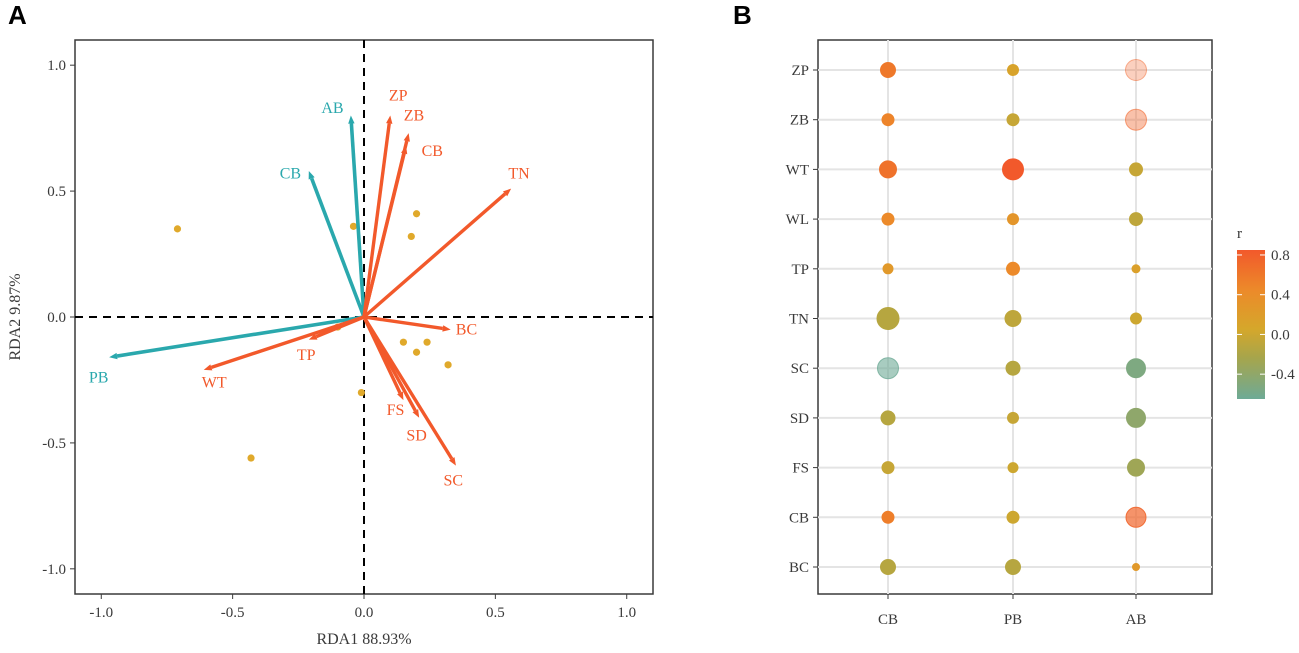  What do you see at coordinates (214, 382) in the screenshot?
I see `explanatory-vector-label: WT` at bounding box center [214, 382].